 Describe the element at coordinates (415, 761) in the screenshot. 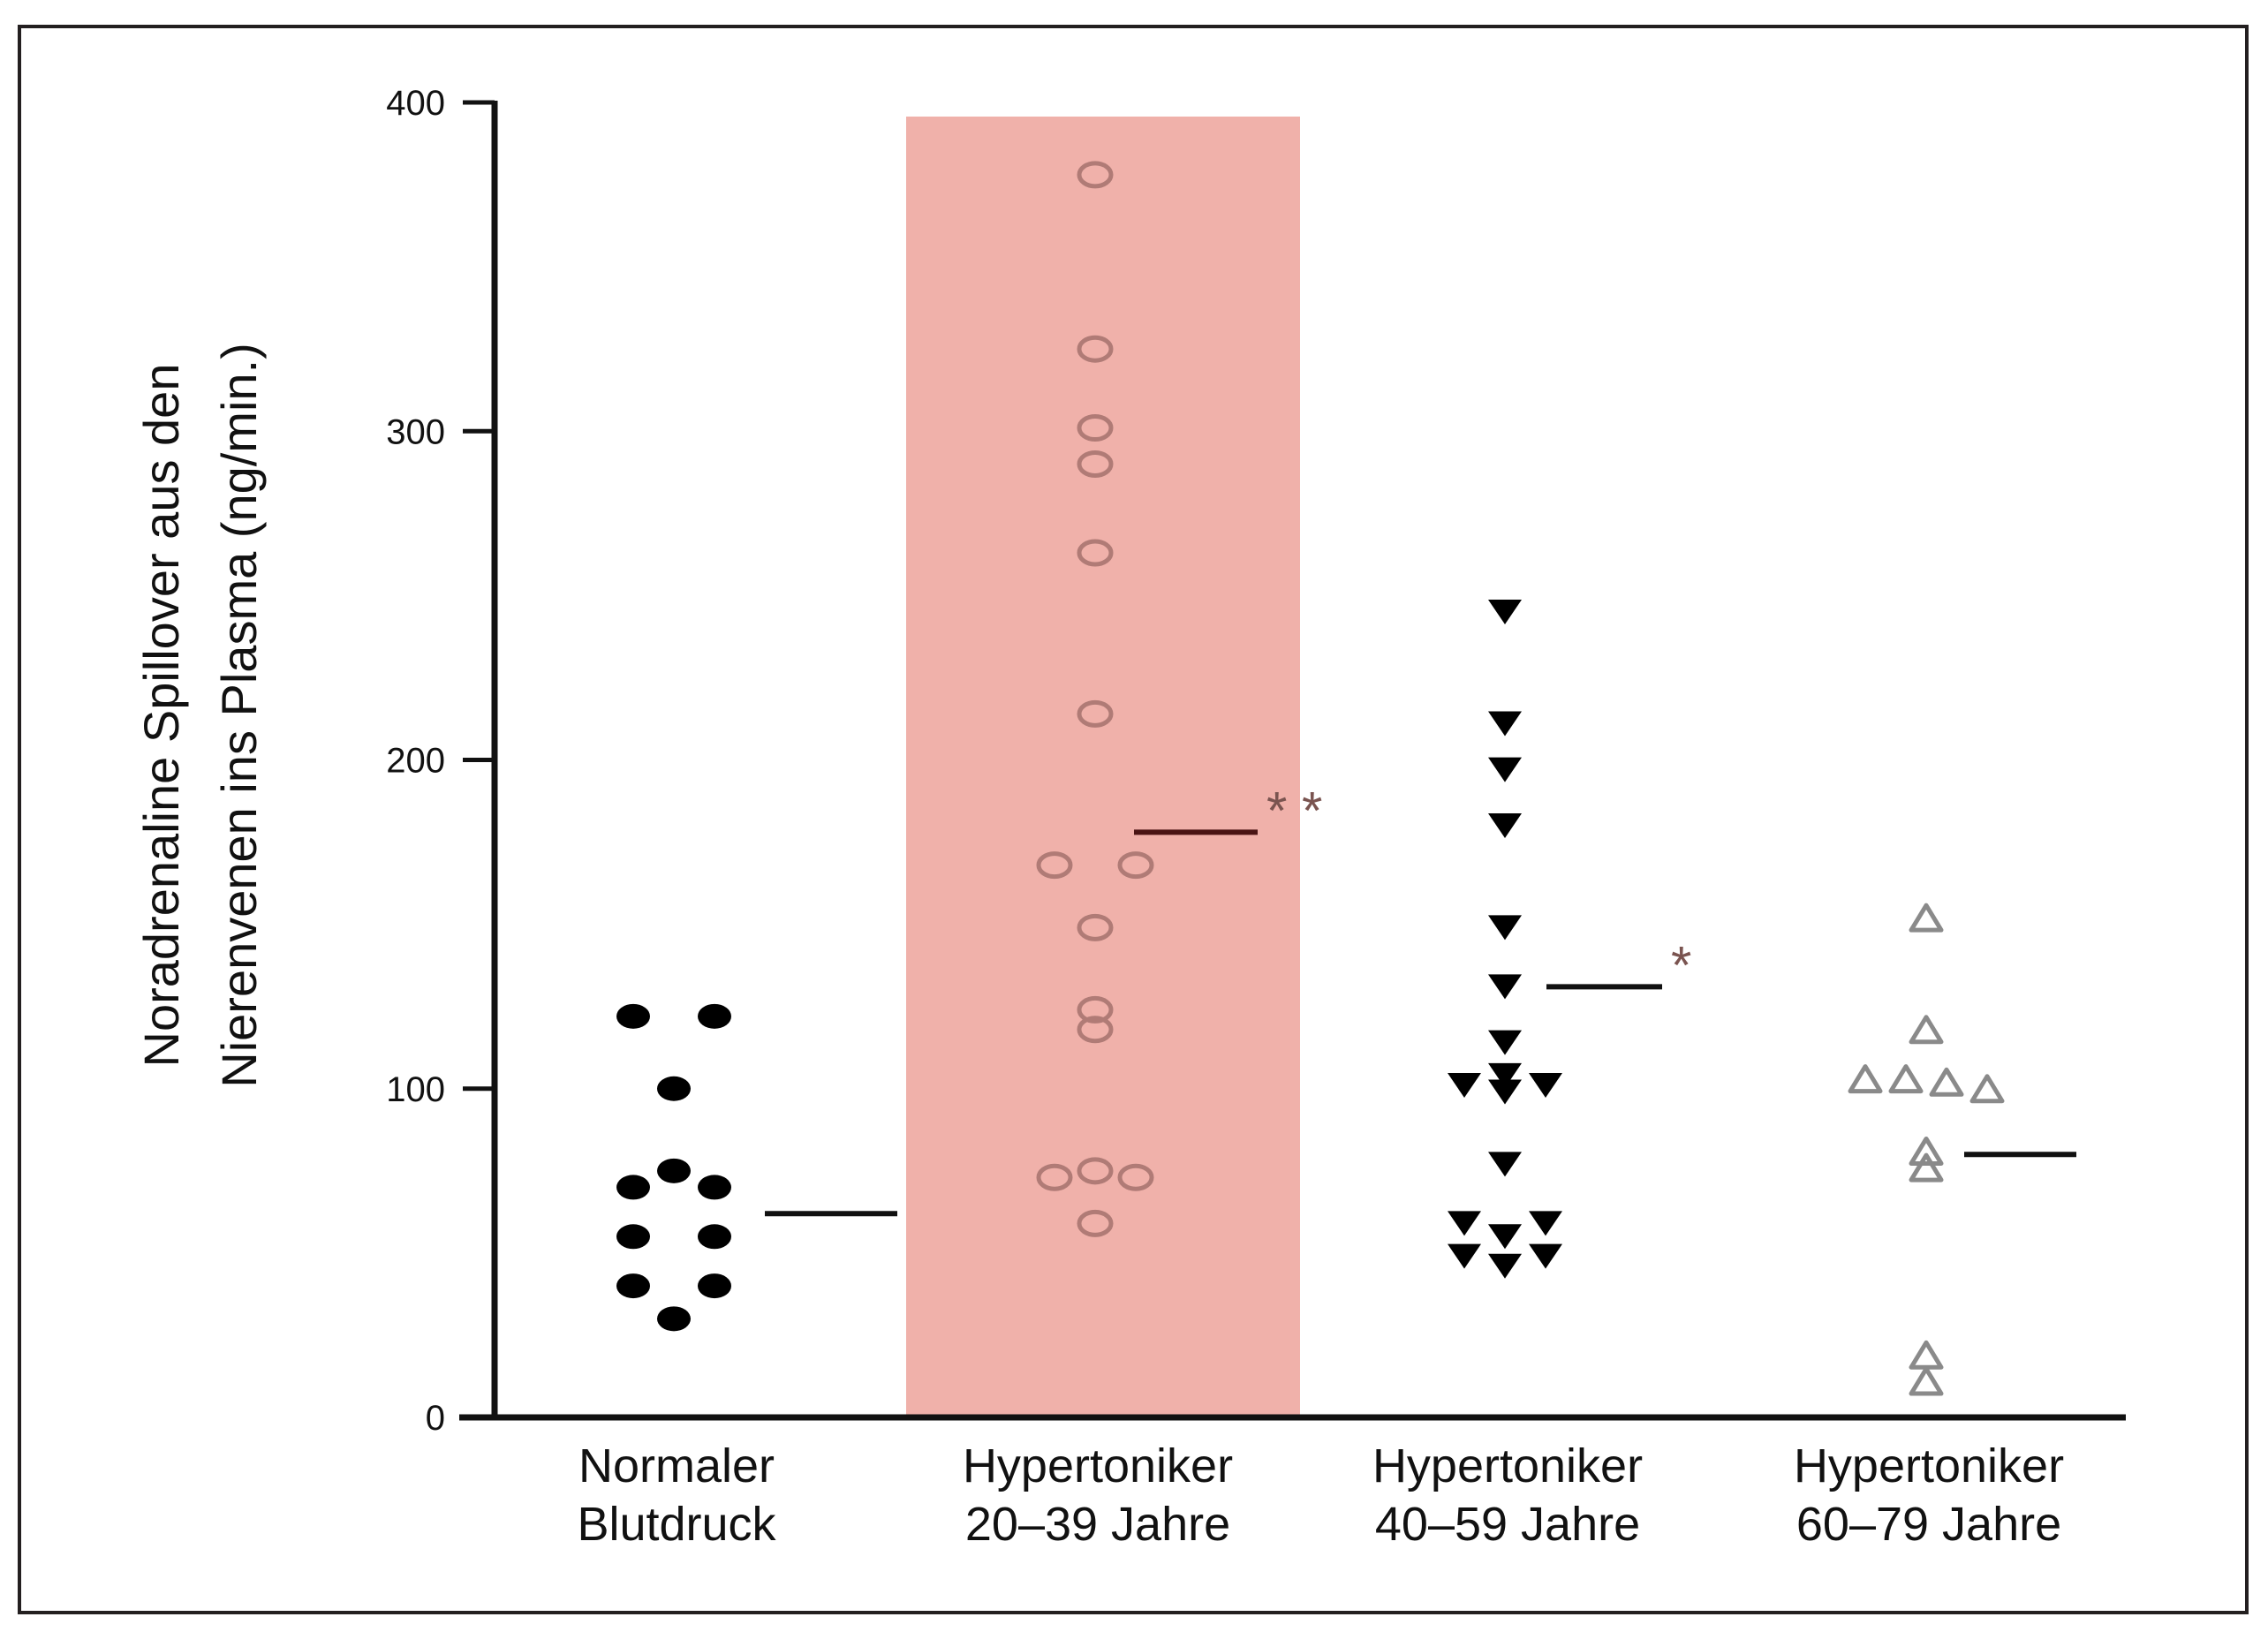

I see `y-tick-label-200: 200` at that location.